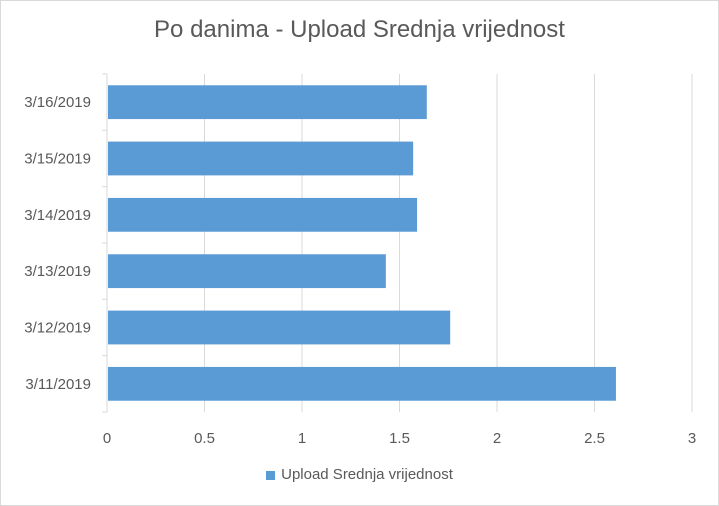 Image resolution: width=719 pixels, height=506 pixels. I want to click on chart-title: Po danima - Upload Srednja vrijednost, so click(359, 29).